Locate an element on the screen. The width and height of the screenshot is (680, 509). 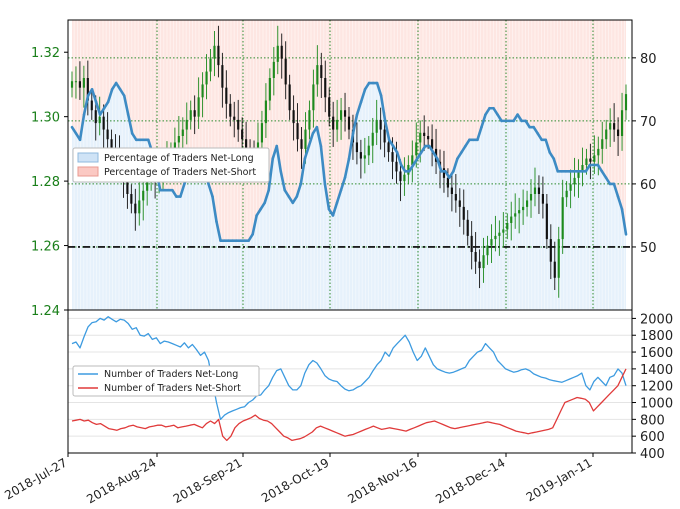
legend-label-count-short: Number of Traders Net-Short is located at coordinates (172, 388).